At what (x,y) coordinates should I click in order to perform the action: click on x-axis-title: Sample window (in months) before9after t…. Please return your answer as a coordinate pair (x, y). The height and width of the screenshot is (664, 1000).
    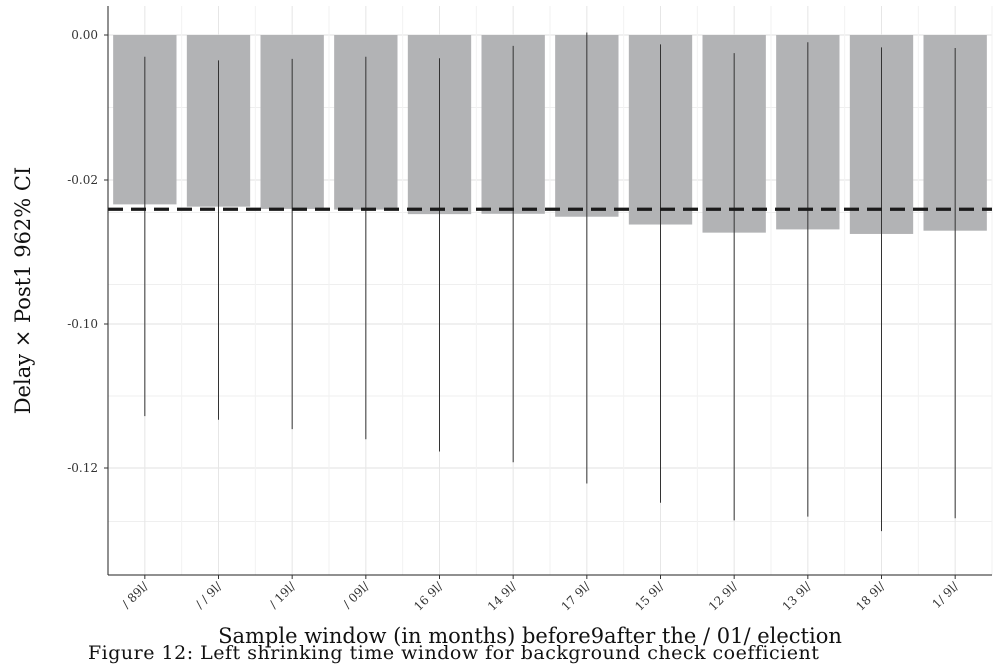
    Looking at the image, I should click on (530, 636).